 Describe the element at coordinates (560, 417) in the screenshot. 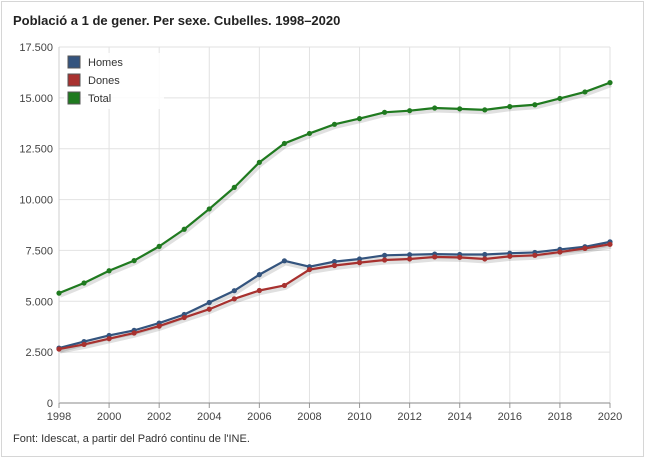

I see `x-tick-label: 2018` at that location.